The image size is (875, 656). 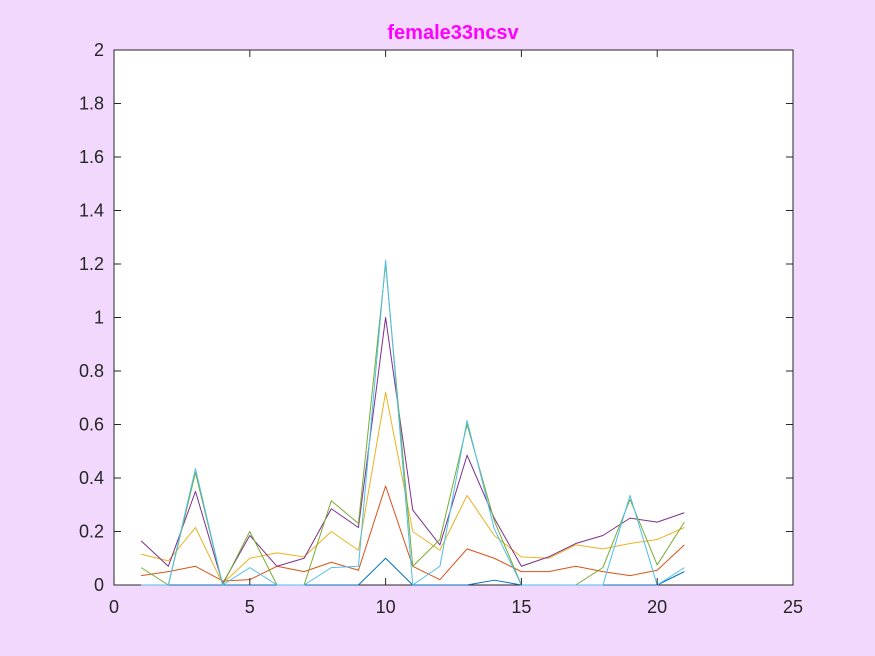 What do you see at coordinates (657, 607) in the screenshot?
I see `x-tick-label: 20` at bounding box center [657, 607].